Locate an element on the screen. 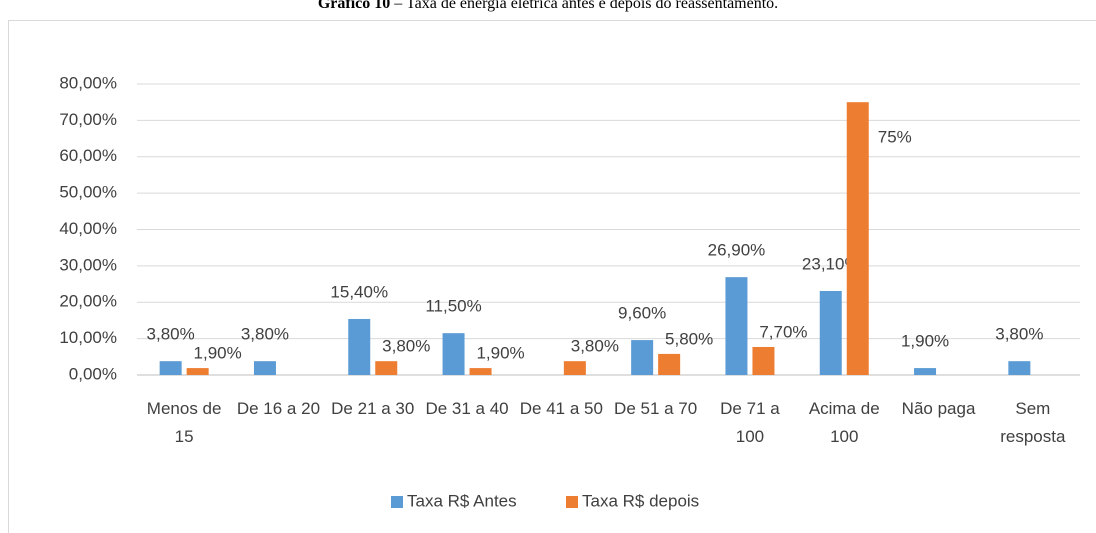 This screenshot has height=533, width=1096. data-label: 5,80% is located at coordinates (689, 338).